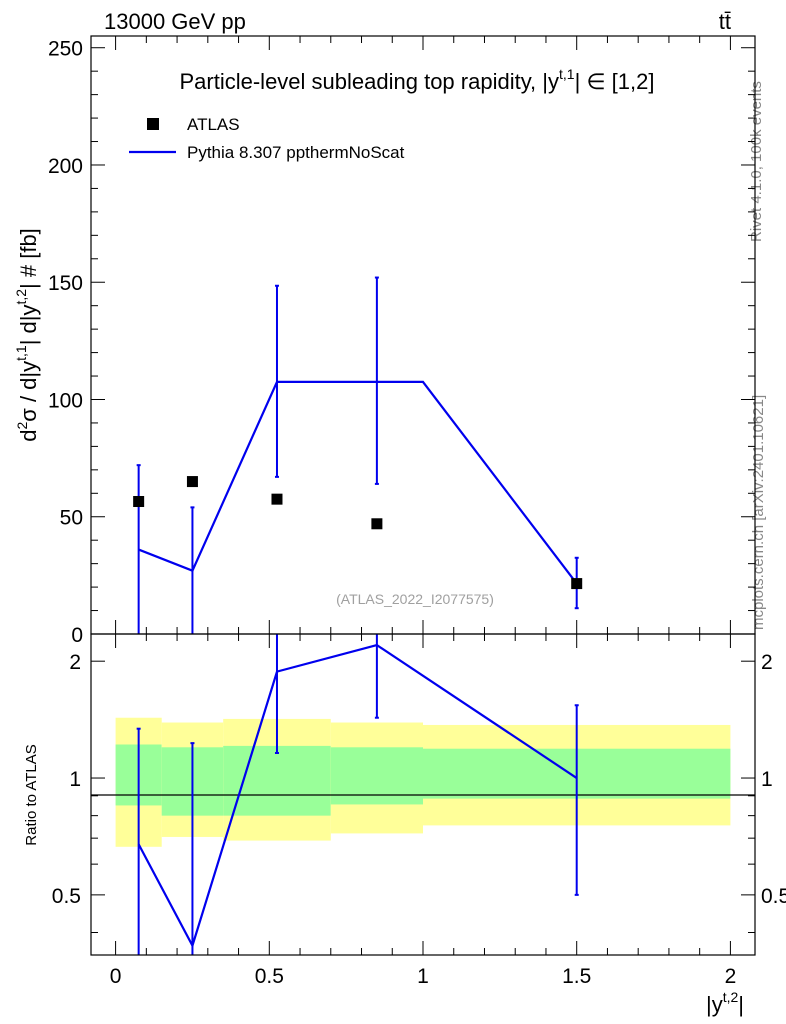  I want to click on mcplots-citation-label: mcplots.cern.ch [arXiv:2401.10621], so click(758, 512).